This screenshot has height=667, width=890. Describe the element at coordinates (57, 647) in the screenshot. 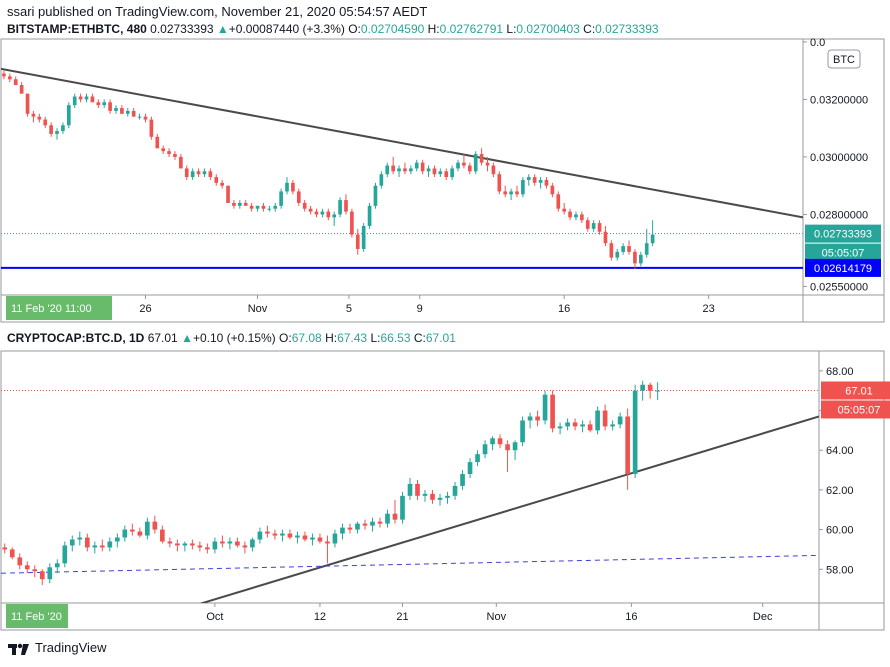

I see `tradingview-logo: TradingView` at that location.